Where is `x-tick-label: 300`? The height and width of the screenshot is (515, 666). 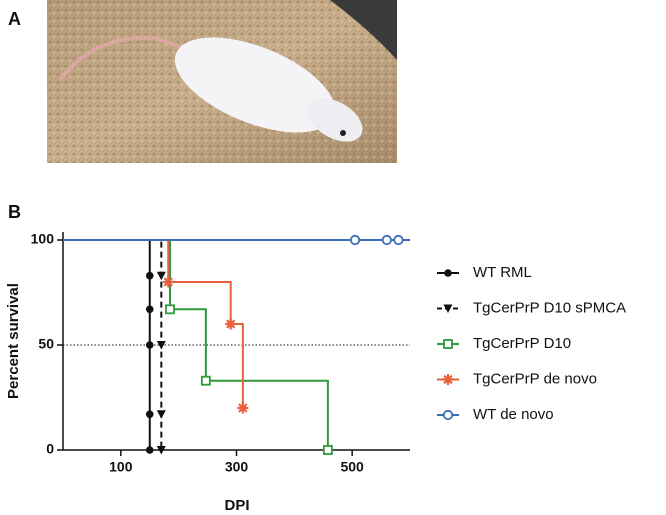
x-tick-label: 300 is located at coordinates (237, 467).